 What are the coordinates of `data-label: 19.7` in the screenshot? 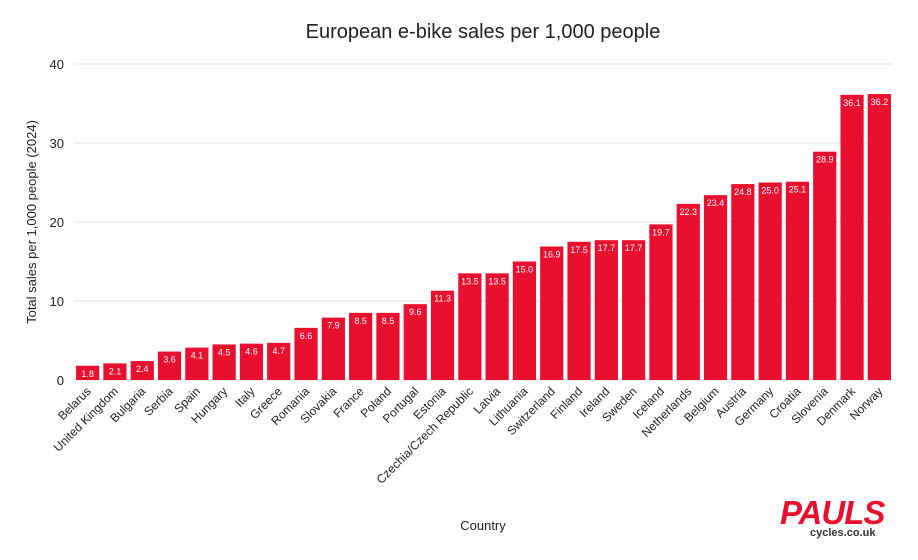 It's located at (661, 232).